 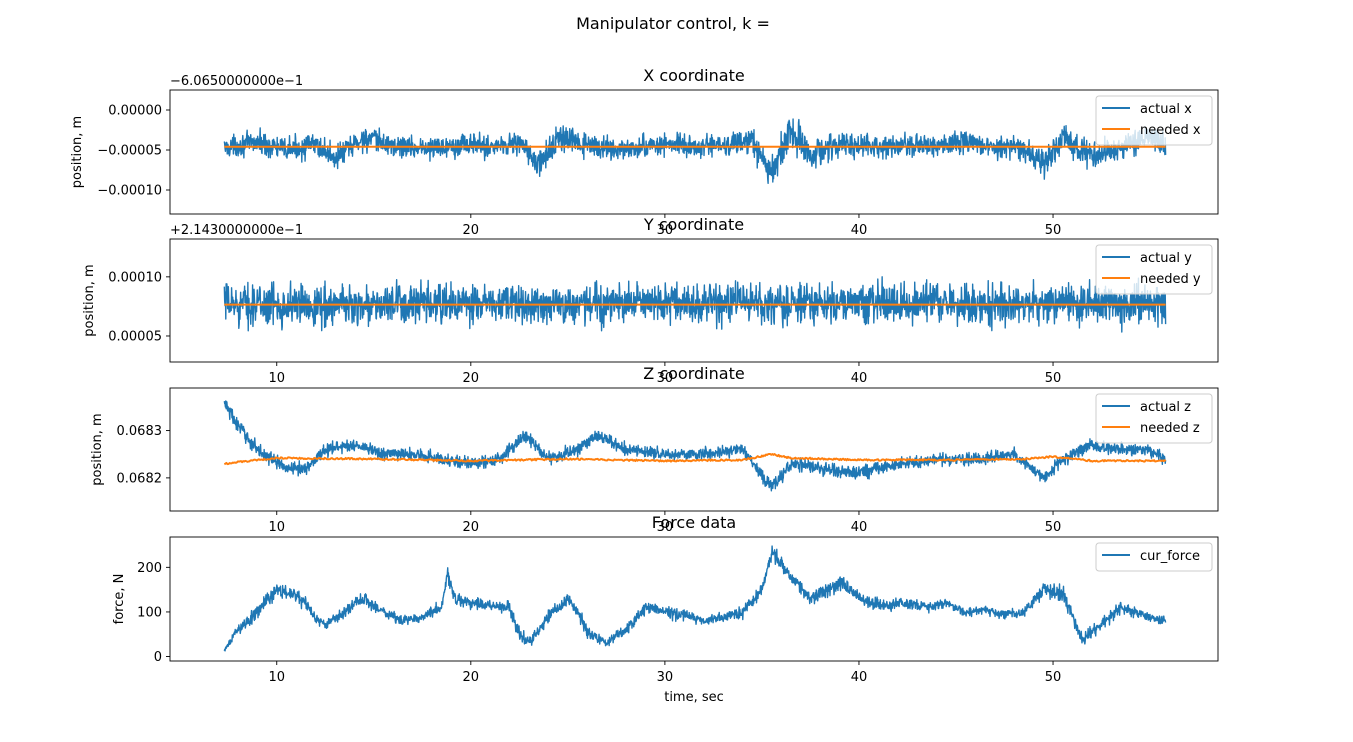 What do you see at coordinates (1154, 120) in the screenshot?
I see `legend: actual x needed x` at bounding box center [1154, 120].